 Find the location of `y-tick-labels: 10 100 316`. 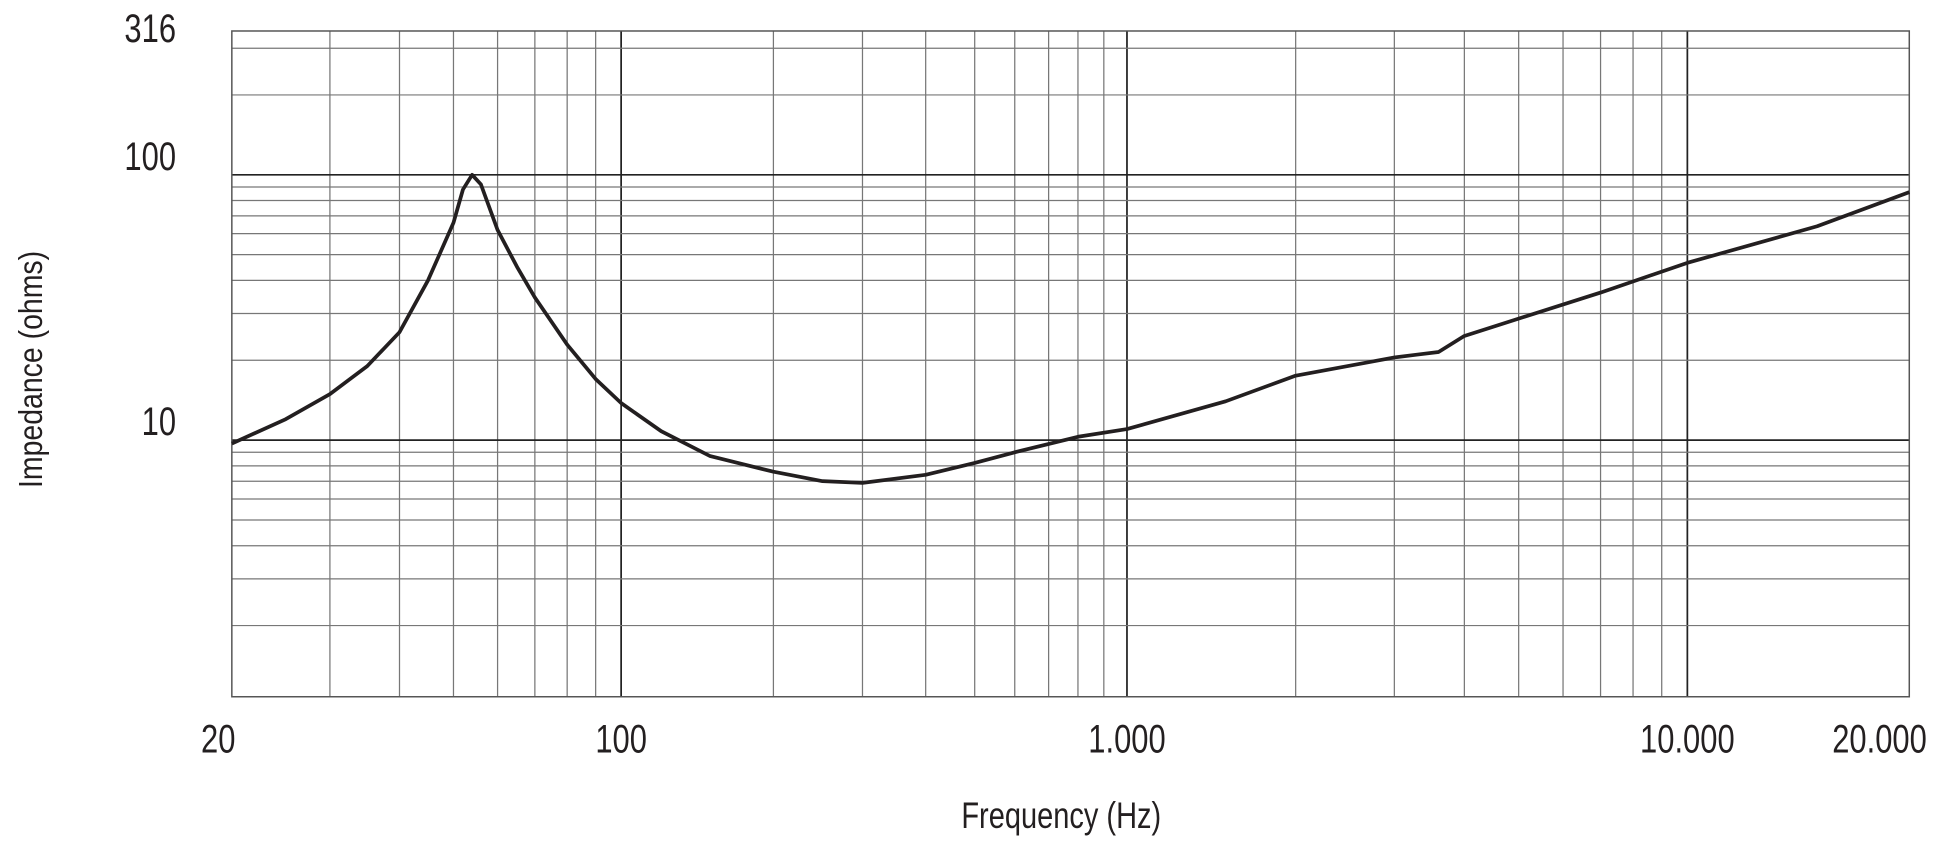

y-tick-labels: 10 100 316 is located at coordinates (150, 225).